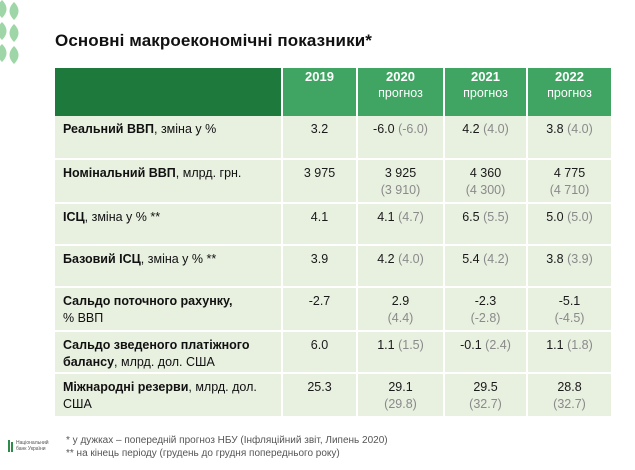 This screenshot has height=470, width=635. Describe the element at coordinates (102, 259) in the screenshot. I see `row-label-bold: Базовий ІСЦ` at that location.